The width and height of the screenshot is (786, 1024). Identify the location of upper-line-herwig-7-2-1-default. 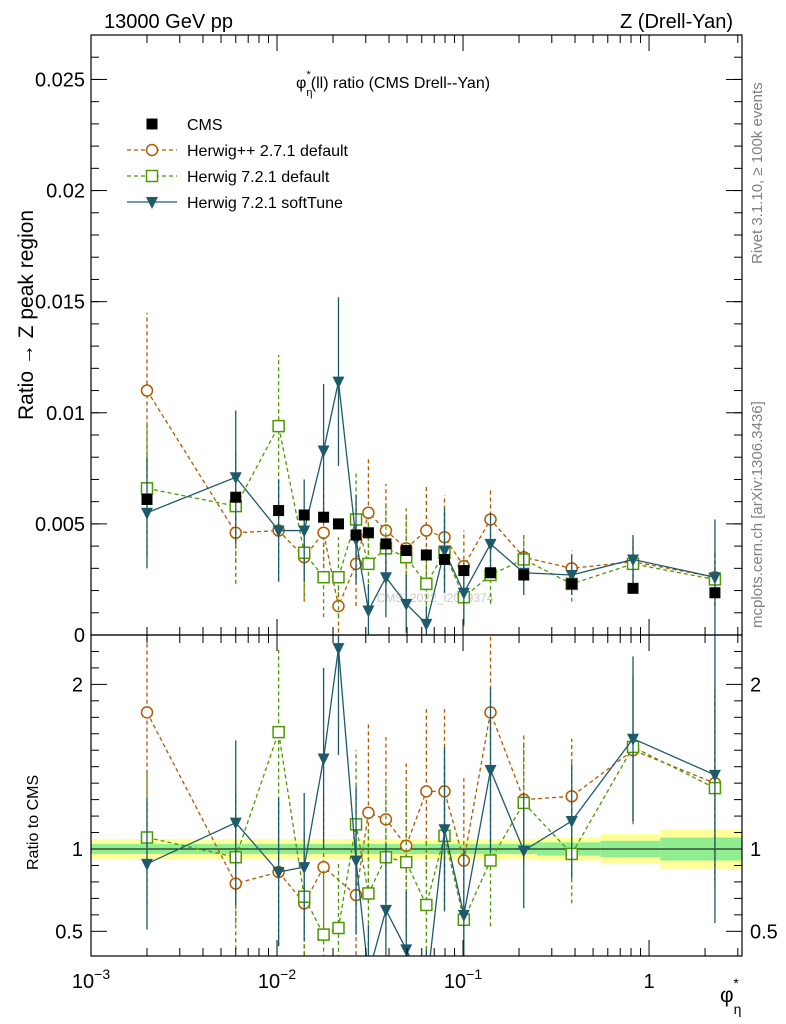
(431, 511).